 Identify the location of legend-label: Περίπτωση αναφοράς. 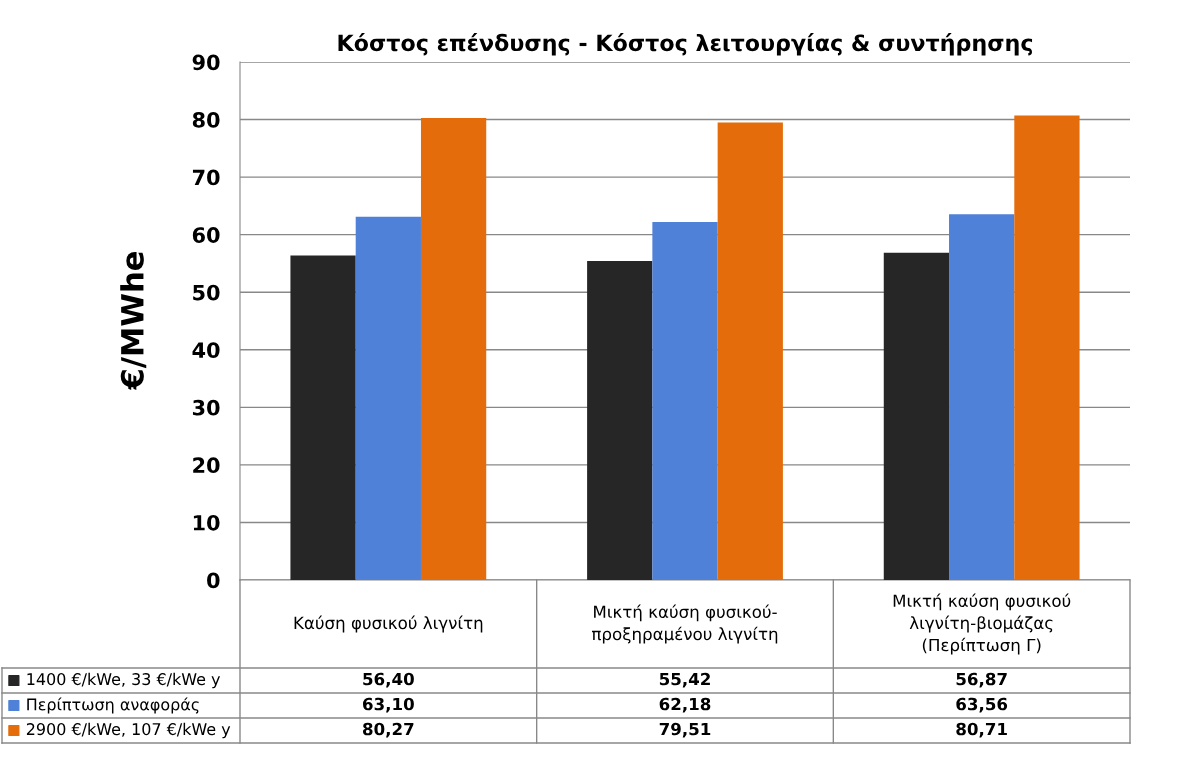
(113, 705).